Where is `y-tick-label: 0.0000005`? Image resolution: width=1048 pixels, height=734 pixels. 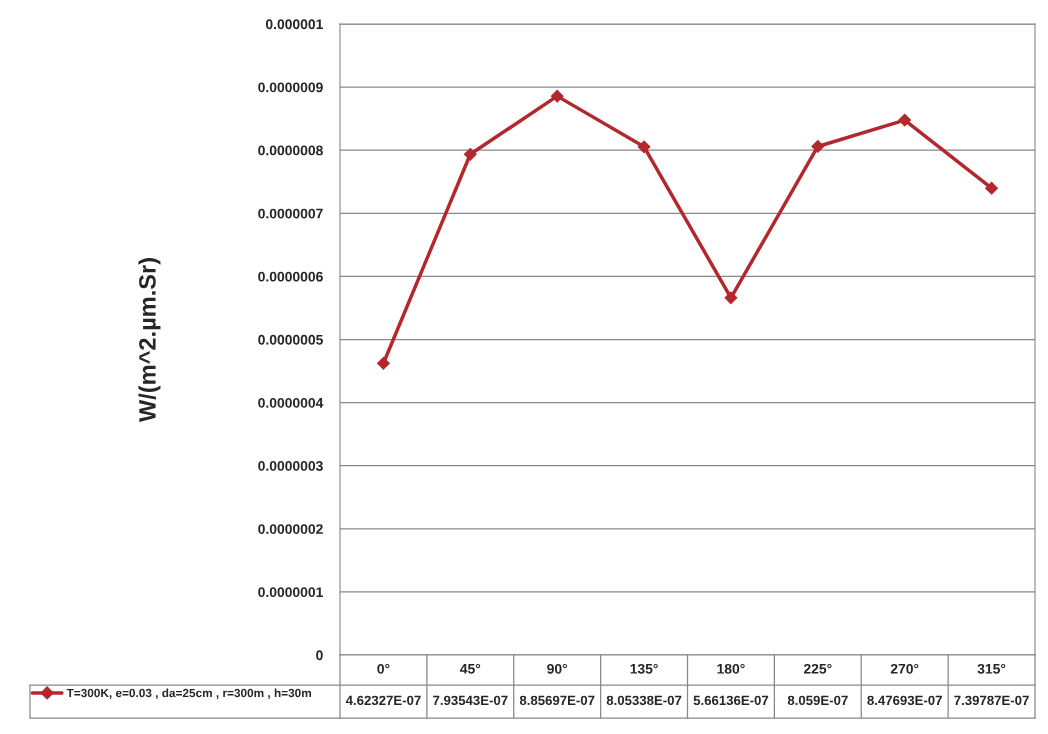 y-tick-label: 0.0000005 is located at coordinates (290, 339).